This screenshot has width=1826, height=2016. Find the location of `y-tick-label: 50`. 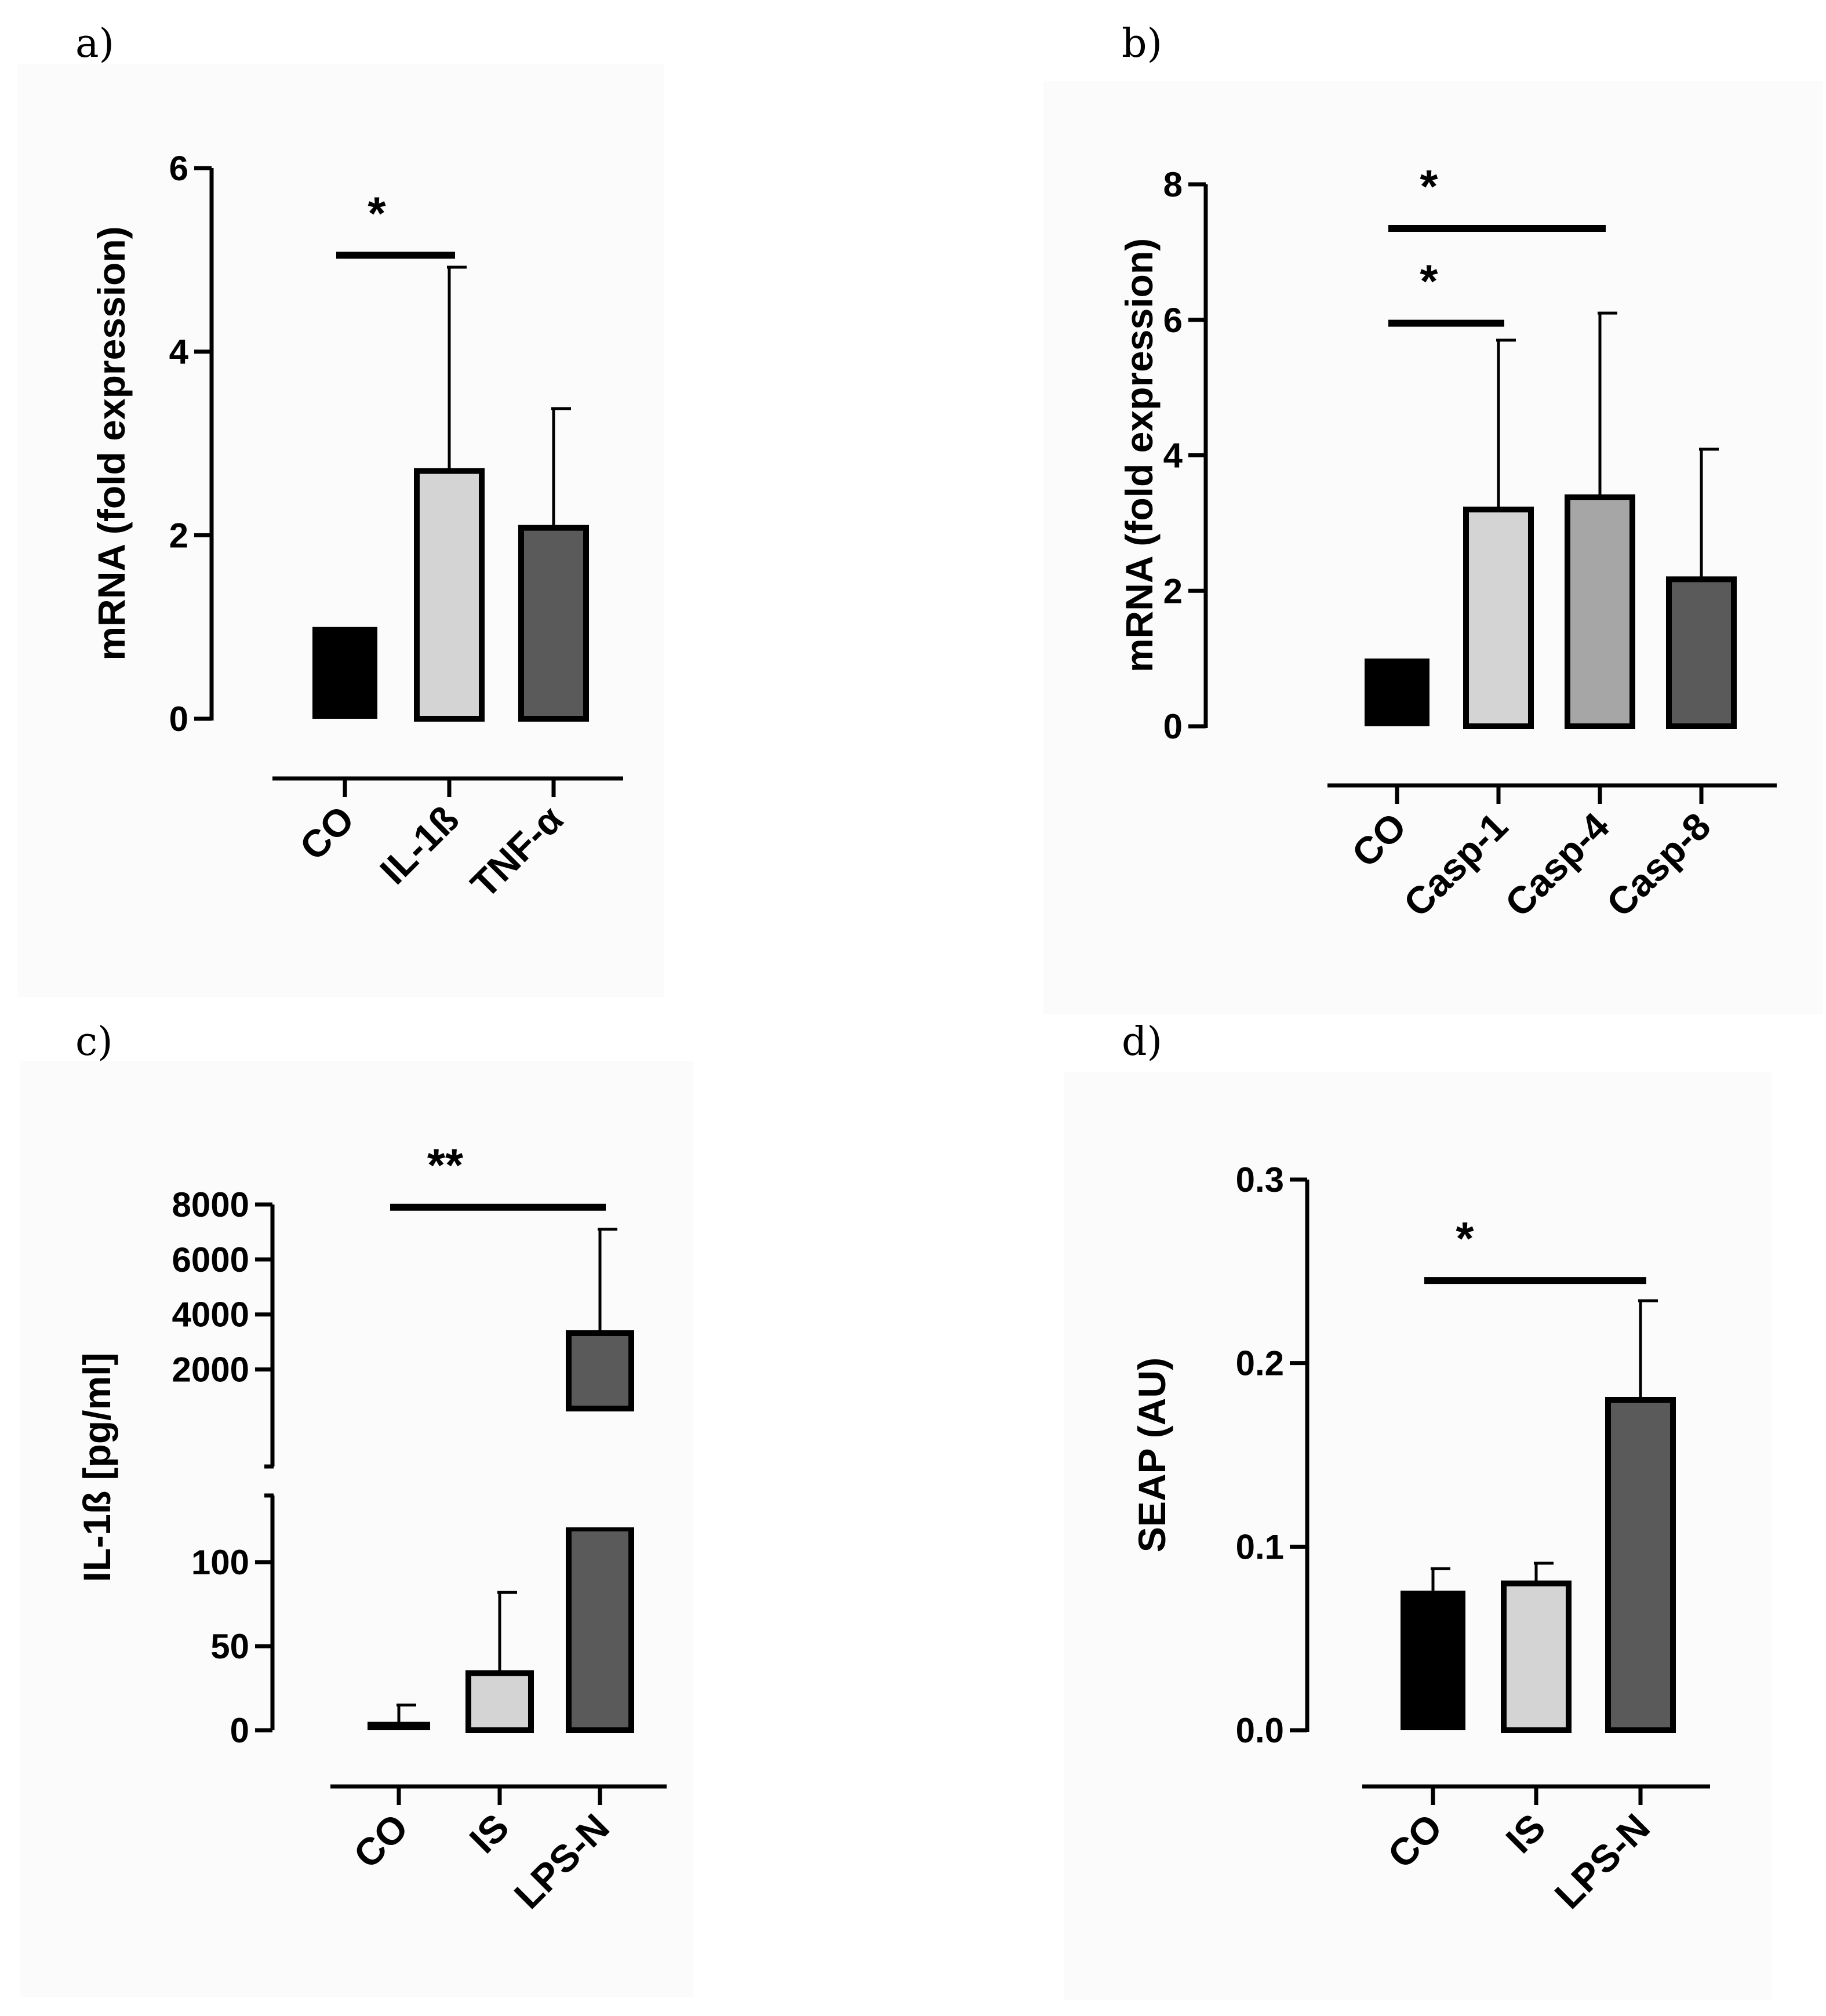

y-tick-label: 50 is located at coordinates (229, 1647).